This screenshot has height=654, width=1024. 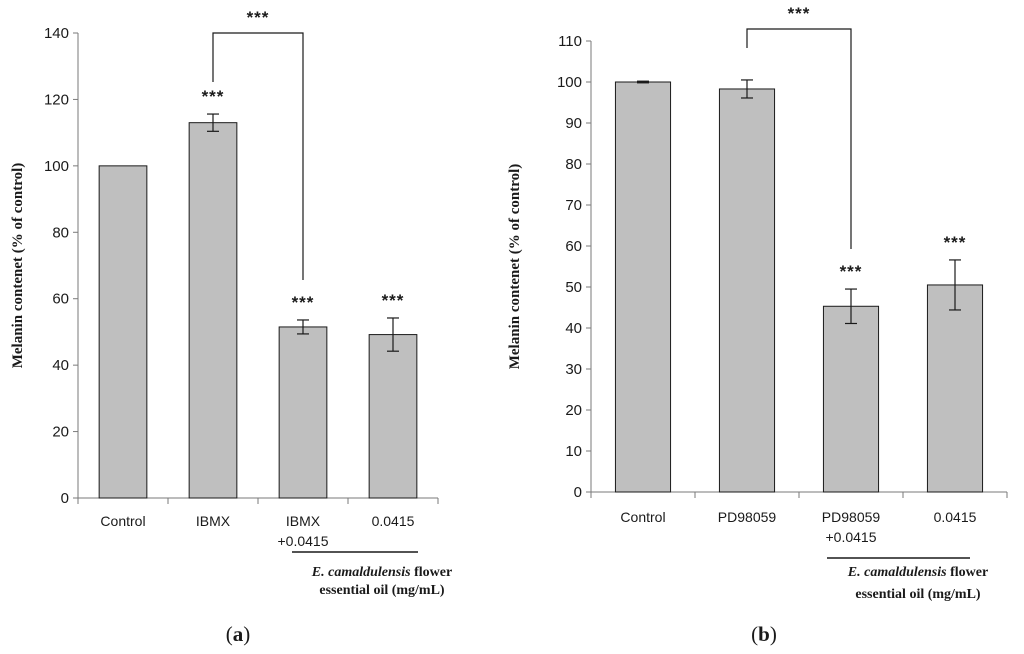 I want to click on panel-label: (a), so click(x=238, y=634).